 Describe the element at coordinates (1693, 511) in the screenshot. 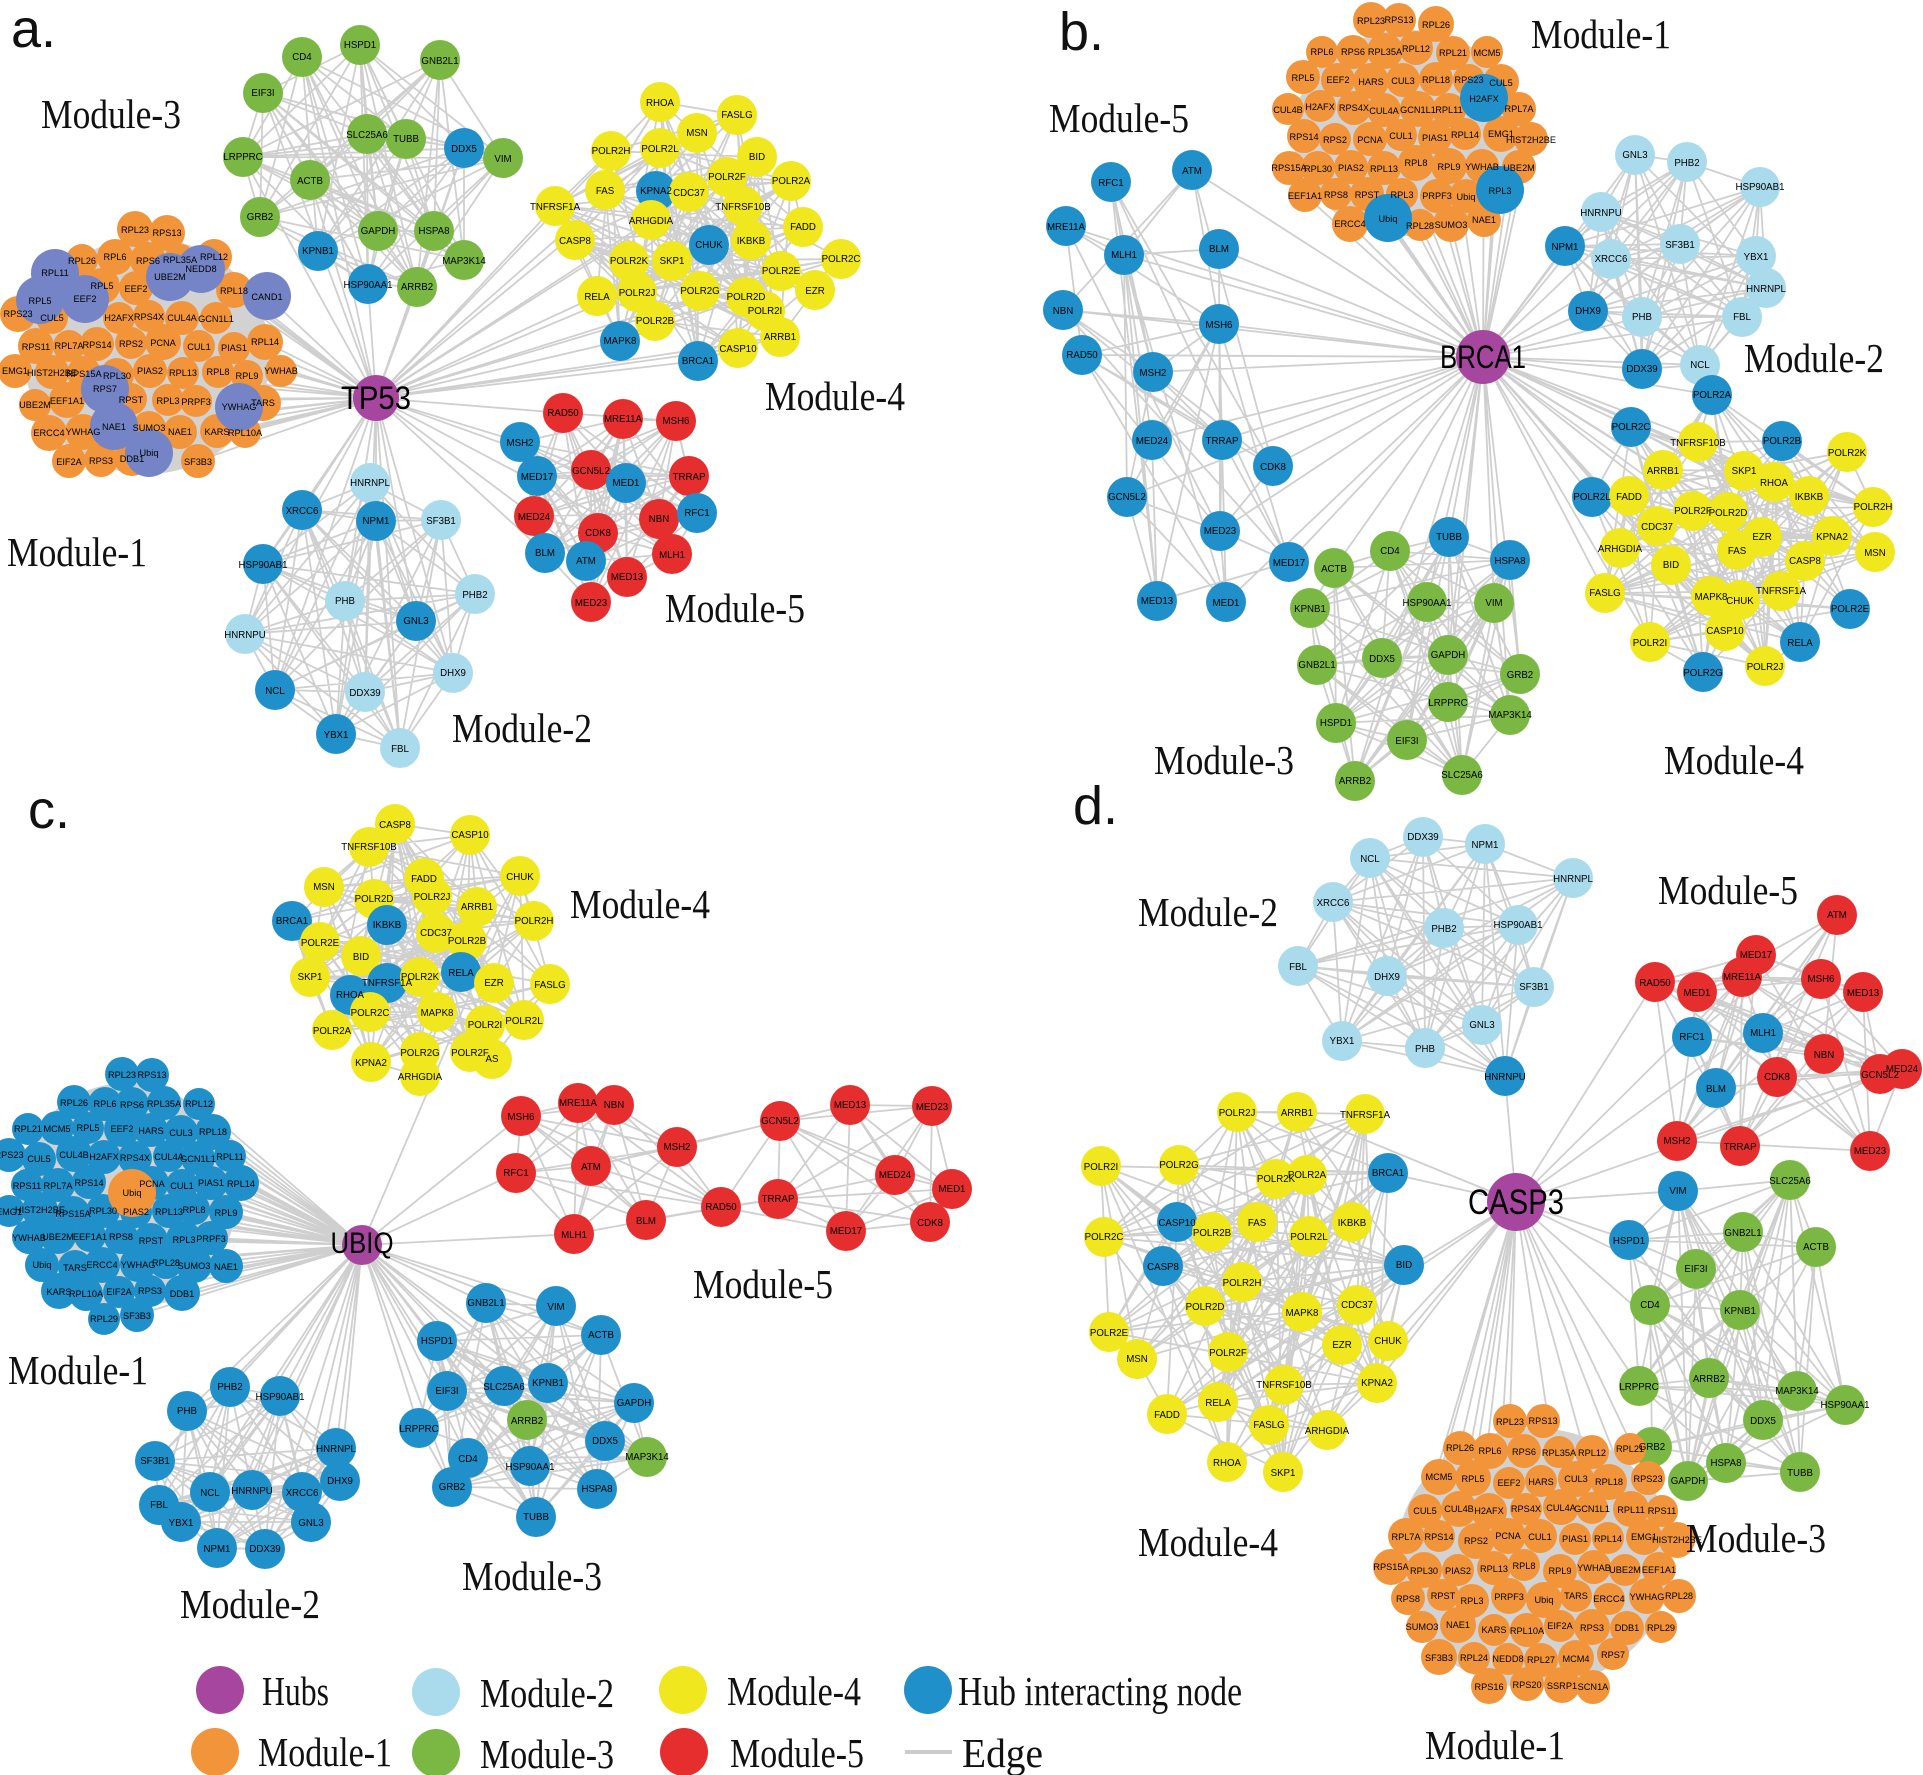

I see `svg-text: POLR2F` at that location.